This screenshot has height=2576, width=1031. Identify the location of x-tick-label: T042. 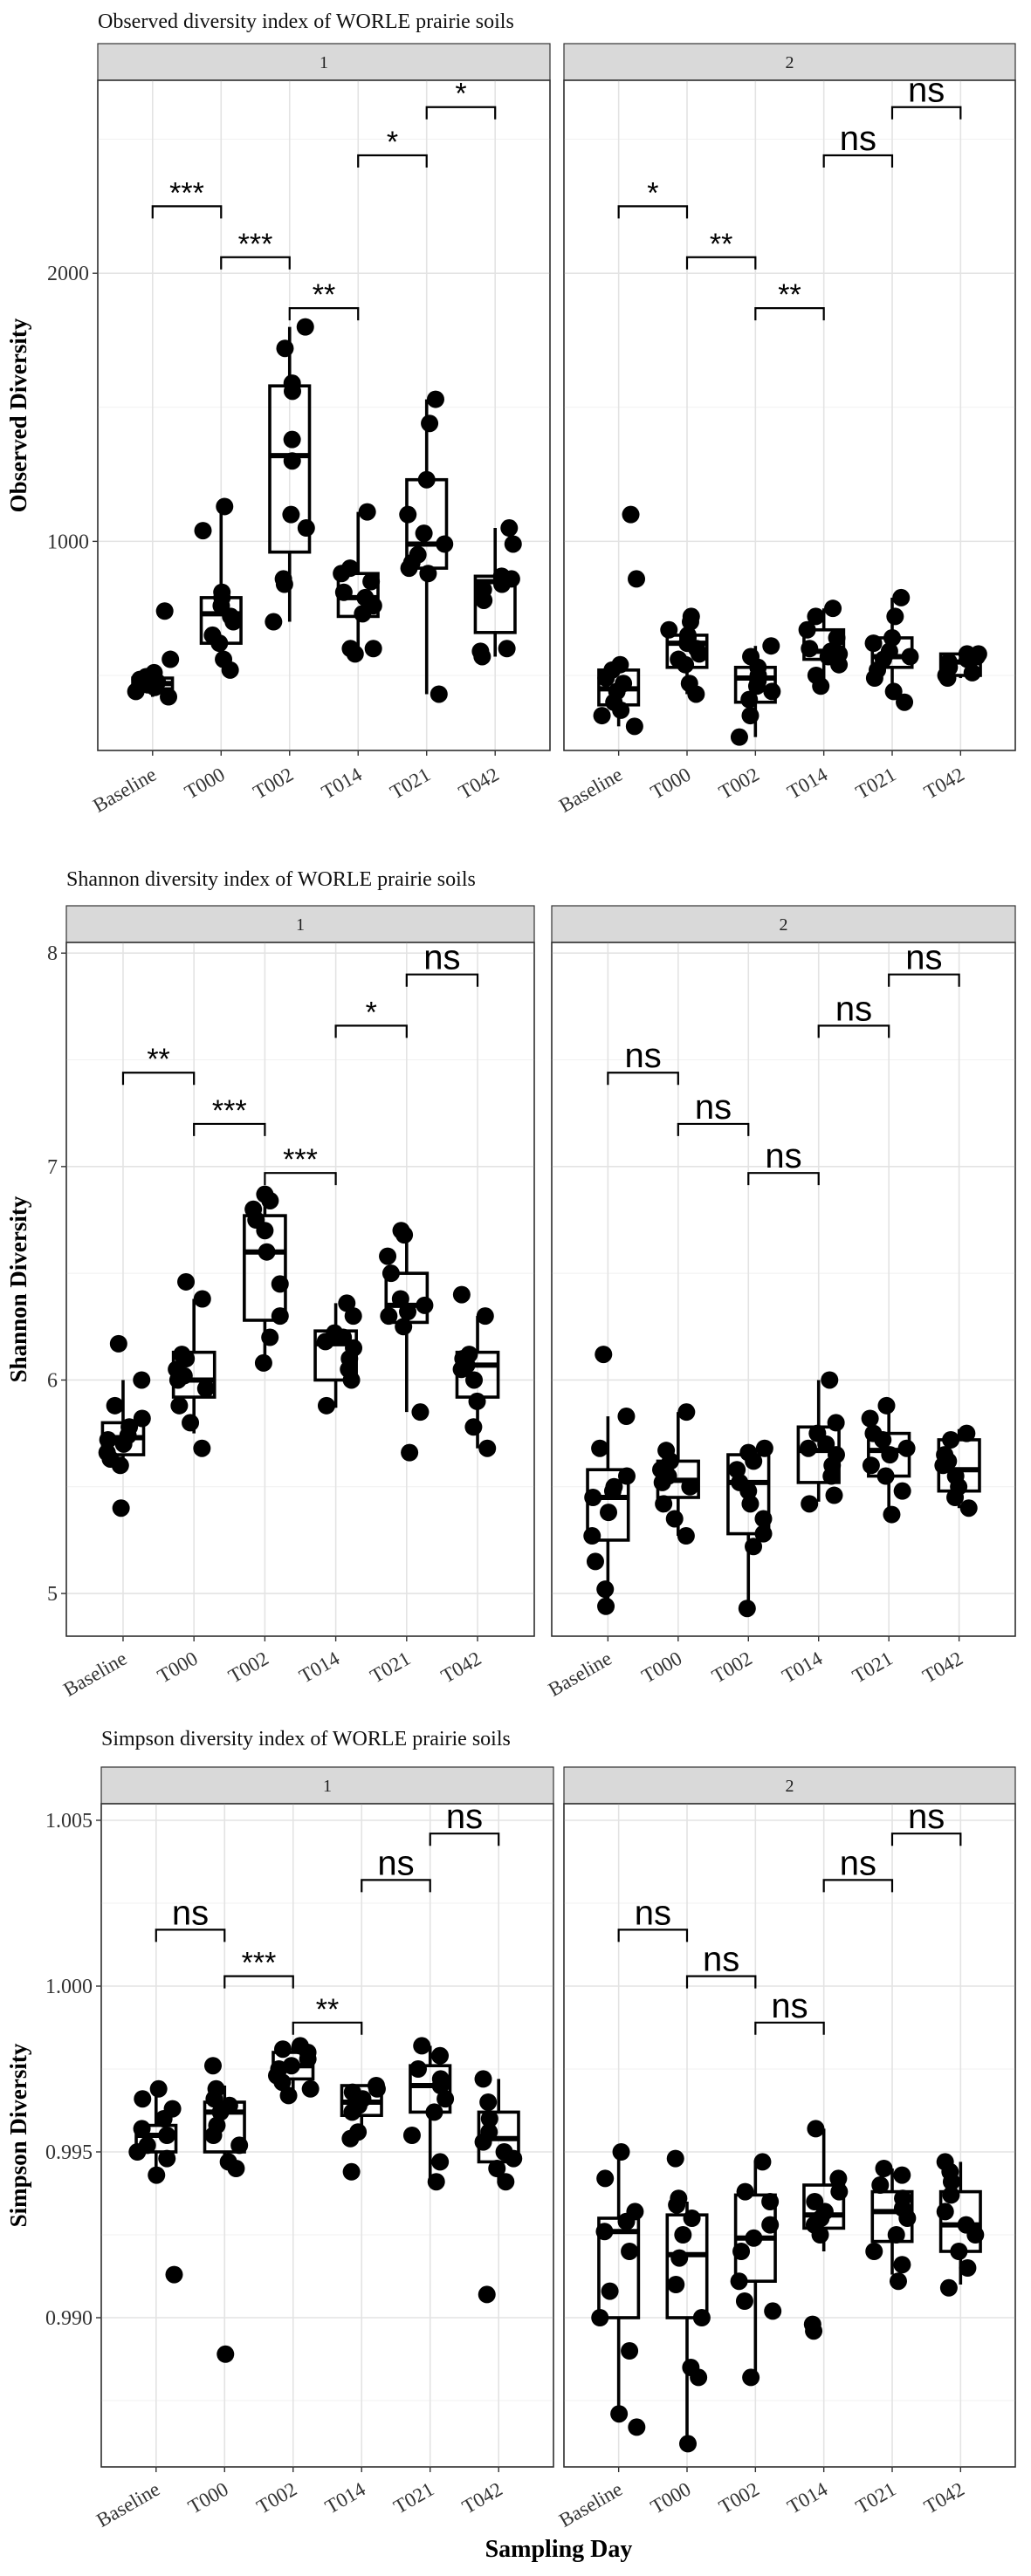
(944, 2498).